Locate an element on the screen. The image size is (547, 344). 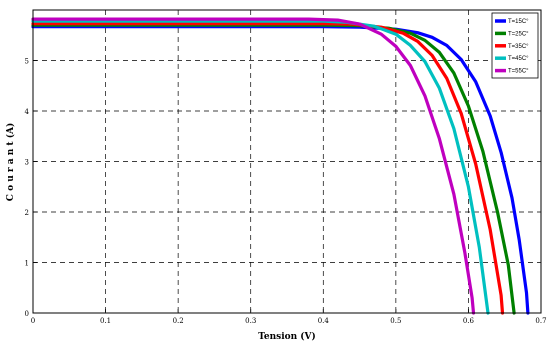
y-tick-label: 4 is located at coordinates (27, 112).